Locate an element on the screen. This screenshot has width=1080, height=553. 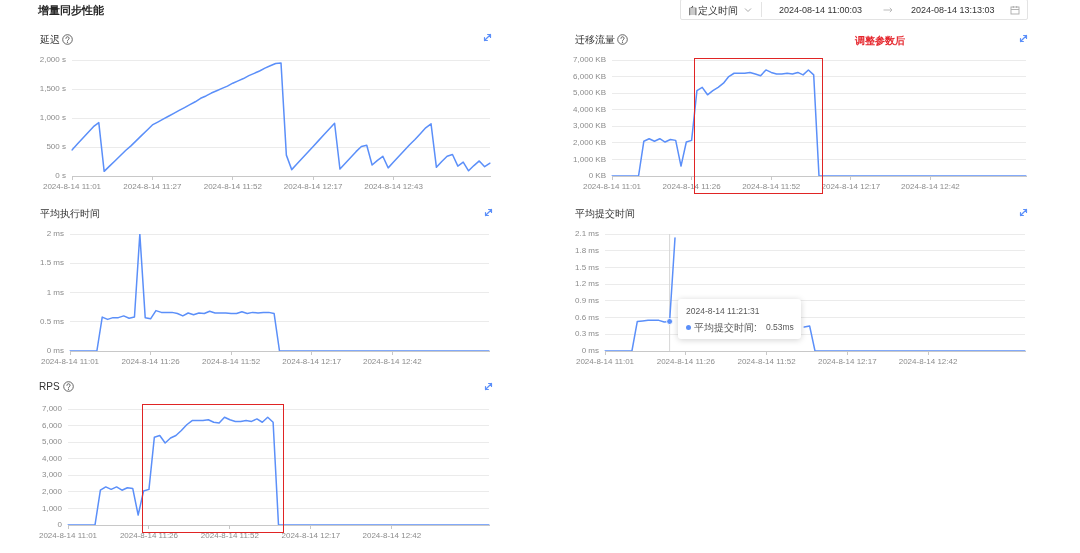
y-tick-label: 1,000 KB is located at coordinates (589, 159).